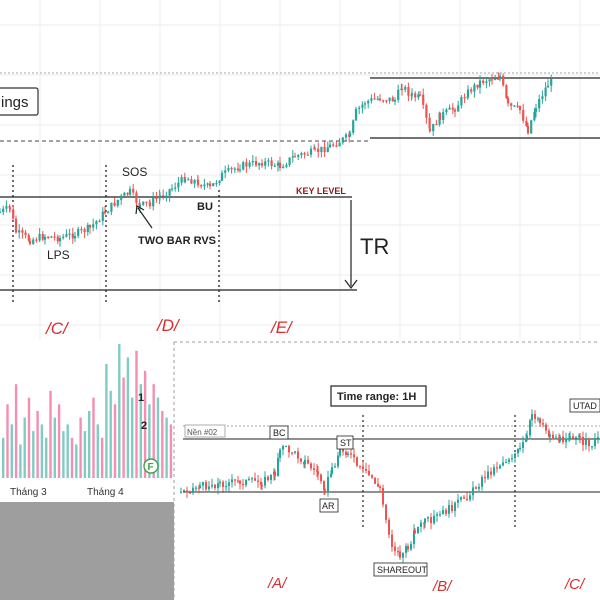 Image resolution: width=600 pixels, height=600 pixels. Describe the element at coordinates (28, 492) in the screenshot. I see `month-label-3: Tháng 3` at that location.